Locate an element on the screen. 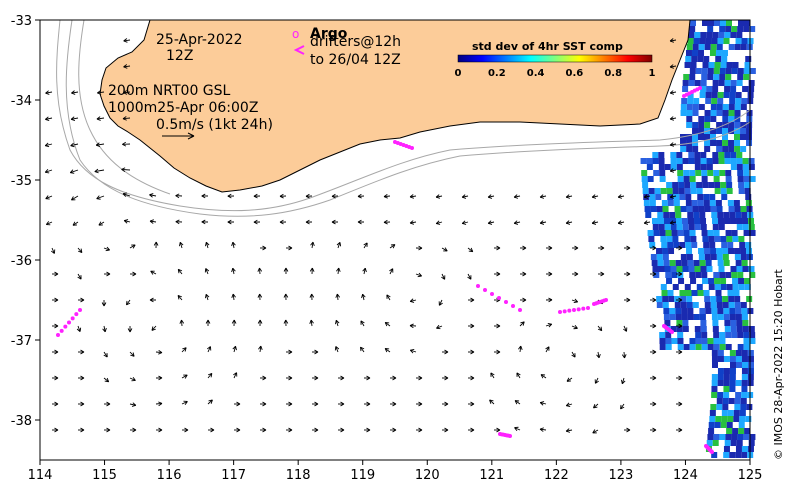  x-tick-label: 120 is located at coordinates (427, 475).